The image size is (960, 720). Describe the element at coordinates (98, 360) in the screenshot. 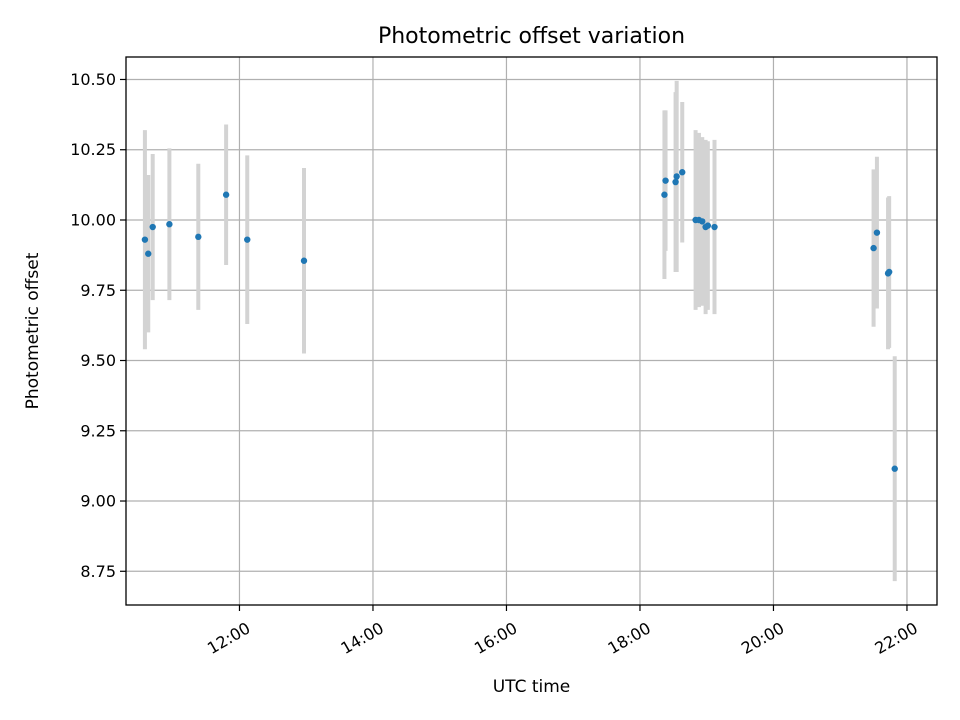

I see `y-tick-label: 9.50` at that location.